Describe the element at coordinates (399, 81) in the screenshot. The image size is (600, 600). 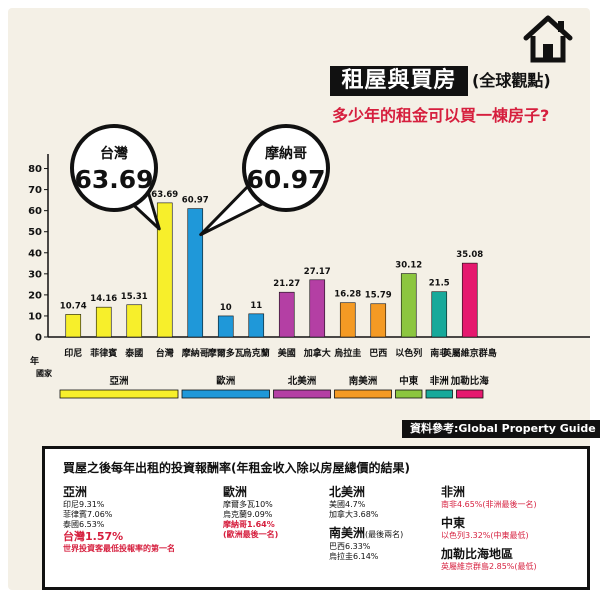
I see `page-title: 租屋與買房` at that location.